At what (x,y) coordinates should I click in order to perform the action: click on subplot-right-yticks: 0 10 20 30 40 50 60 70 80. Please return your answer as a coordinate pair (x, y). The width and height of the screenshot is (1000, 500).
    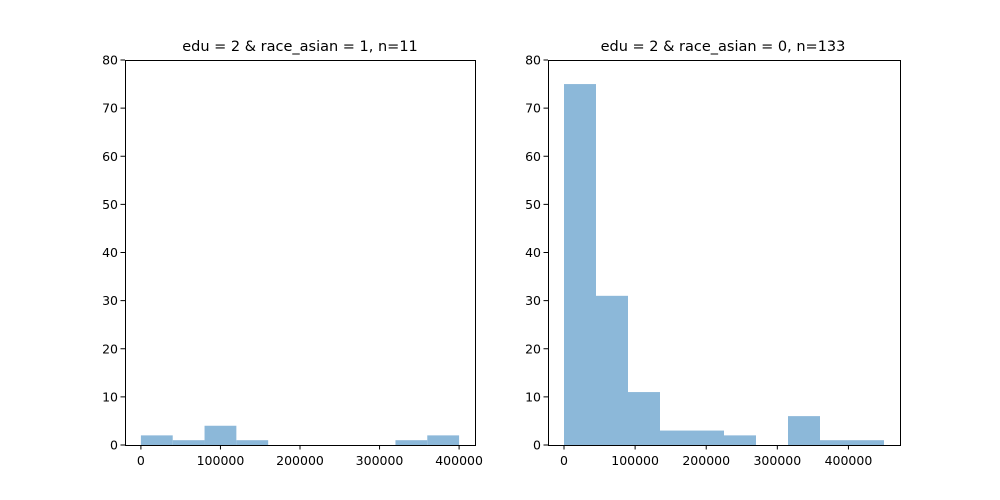
    Looking at the image, I should click on (536, 253).